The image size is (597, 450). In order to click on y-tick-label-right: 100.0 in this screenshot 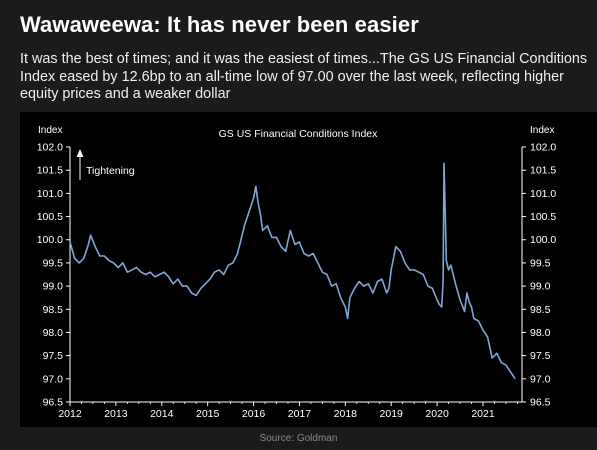, I will do `click(543, 240)`.